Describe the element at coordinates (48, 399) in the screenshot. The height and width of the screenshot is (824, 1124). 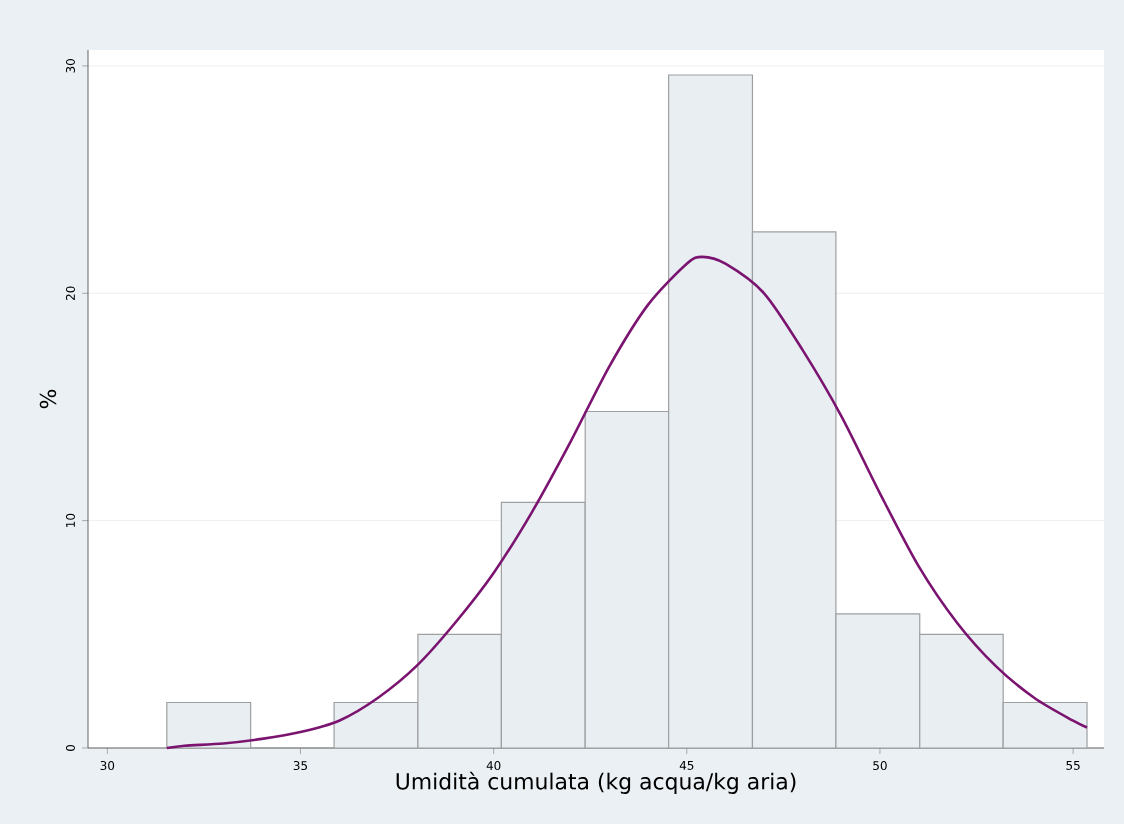
I see `y-axis-title: %` at that location.